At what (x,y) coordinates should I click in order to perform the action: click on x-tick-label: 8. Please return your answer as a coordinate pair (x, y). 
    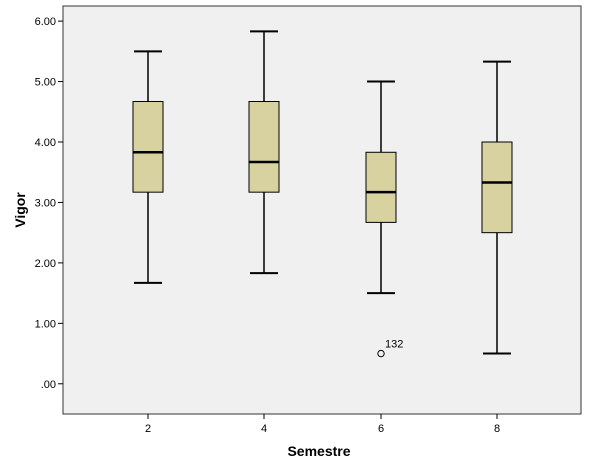
    Looking at the image, I should click on (497, 429).